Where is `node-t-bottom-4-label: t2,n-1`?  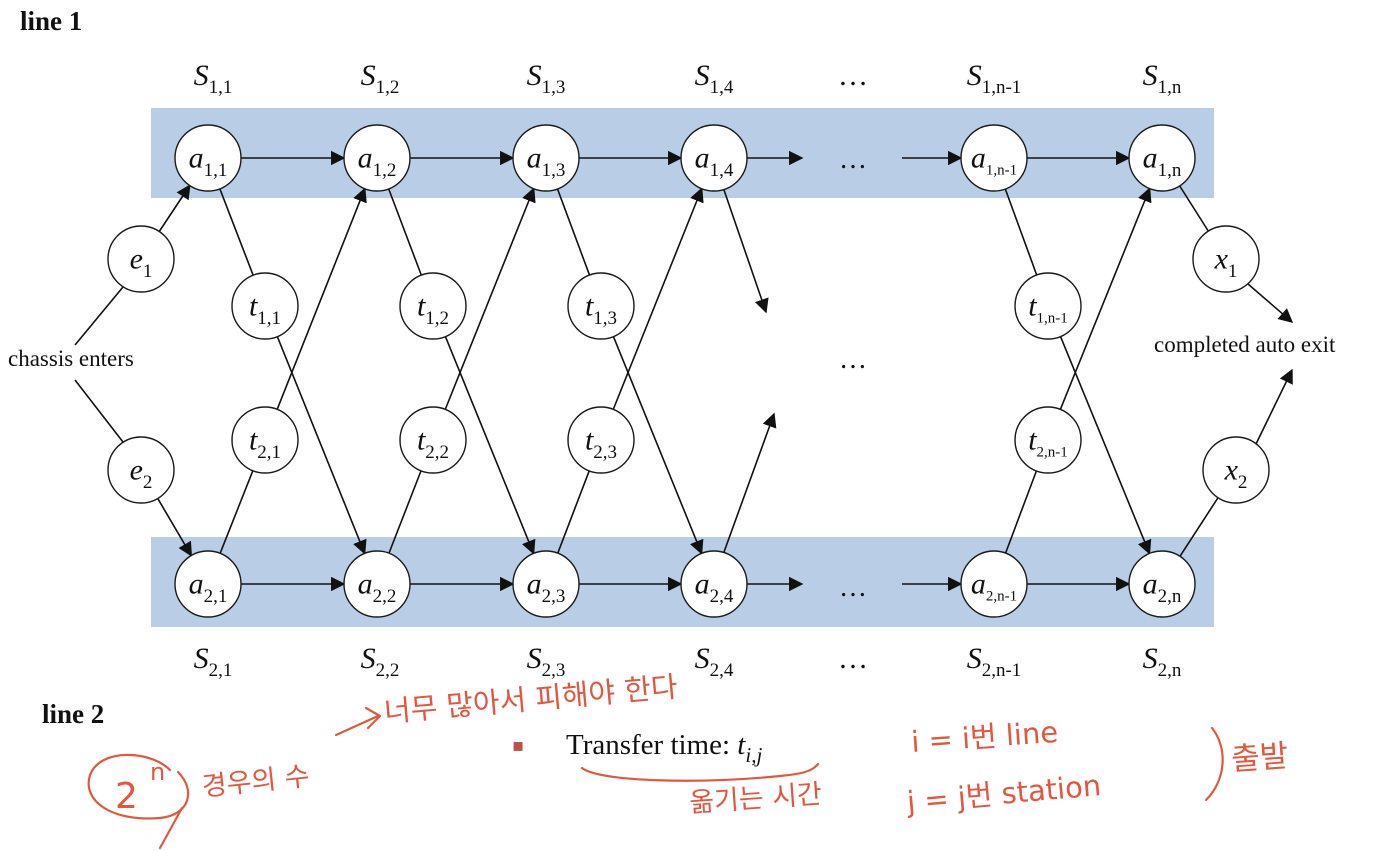 node-t-bottom-4-label: t2,n-1 is located at coordinates (1048, 442).